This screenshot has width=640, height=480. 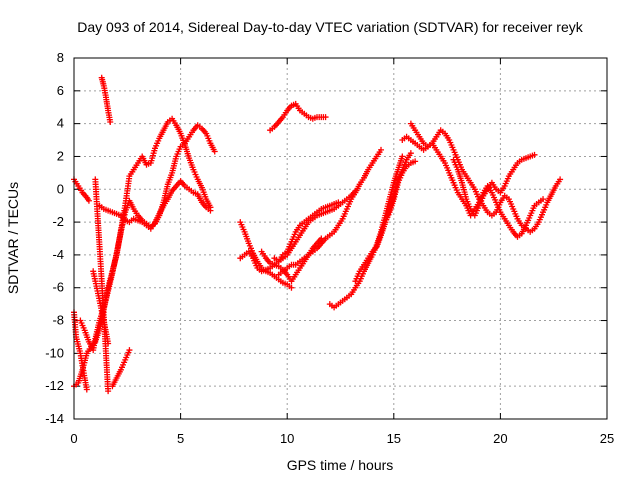 What do you see at coordinates (500, 438) in the screenshot?
I see `x-tick-label: 20` at bounding box center [500, 438].